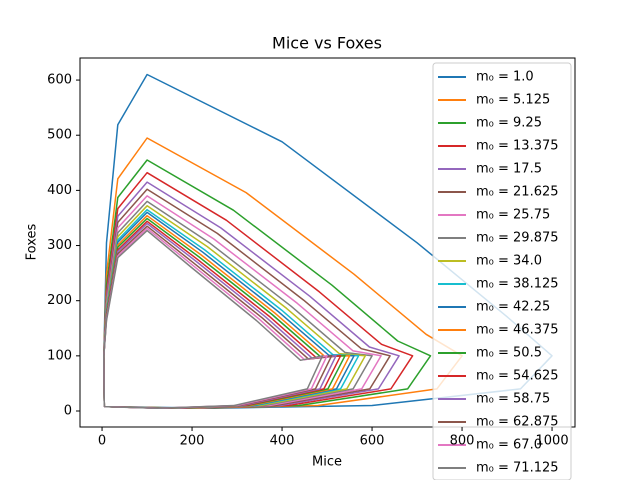  What do you see at coordinates (509, 123) in the screenshot?
I see `legend-label: m₀ = 9.25` at bounding box center [509, 123].